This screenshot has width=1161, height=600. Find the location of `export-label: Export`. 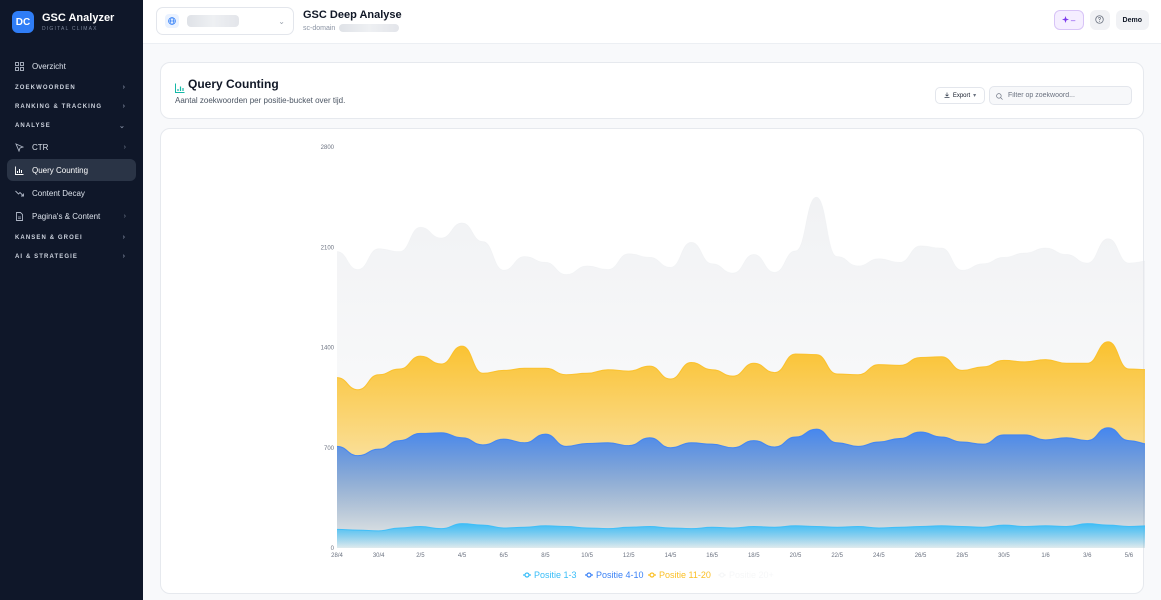

export-label: Export is located at coordinates (961, 95).